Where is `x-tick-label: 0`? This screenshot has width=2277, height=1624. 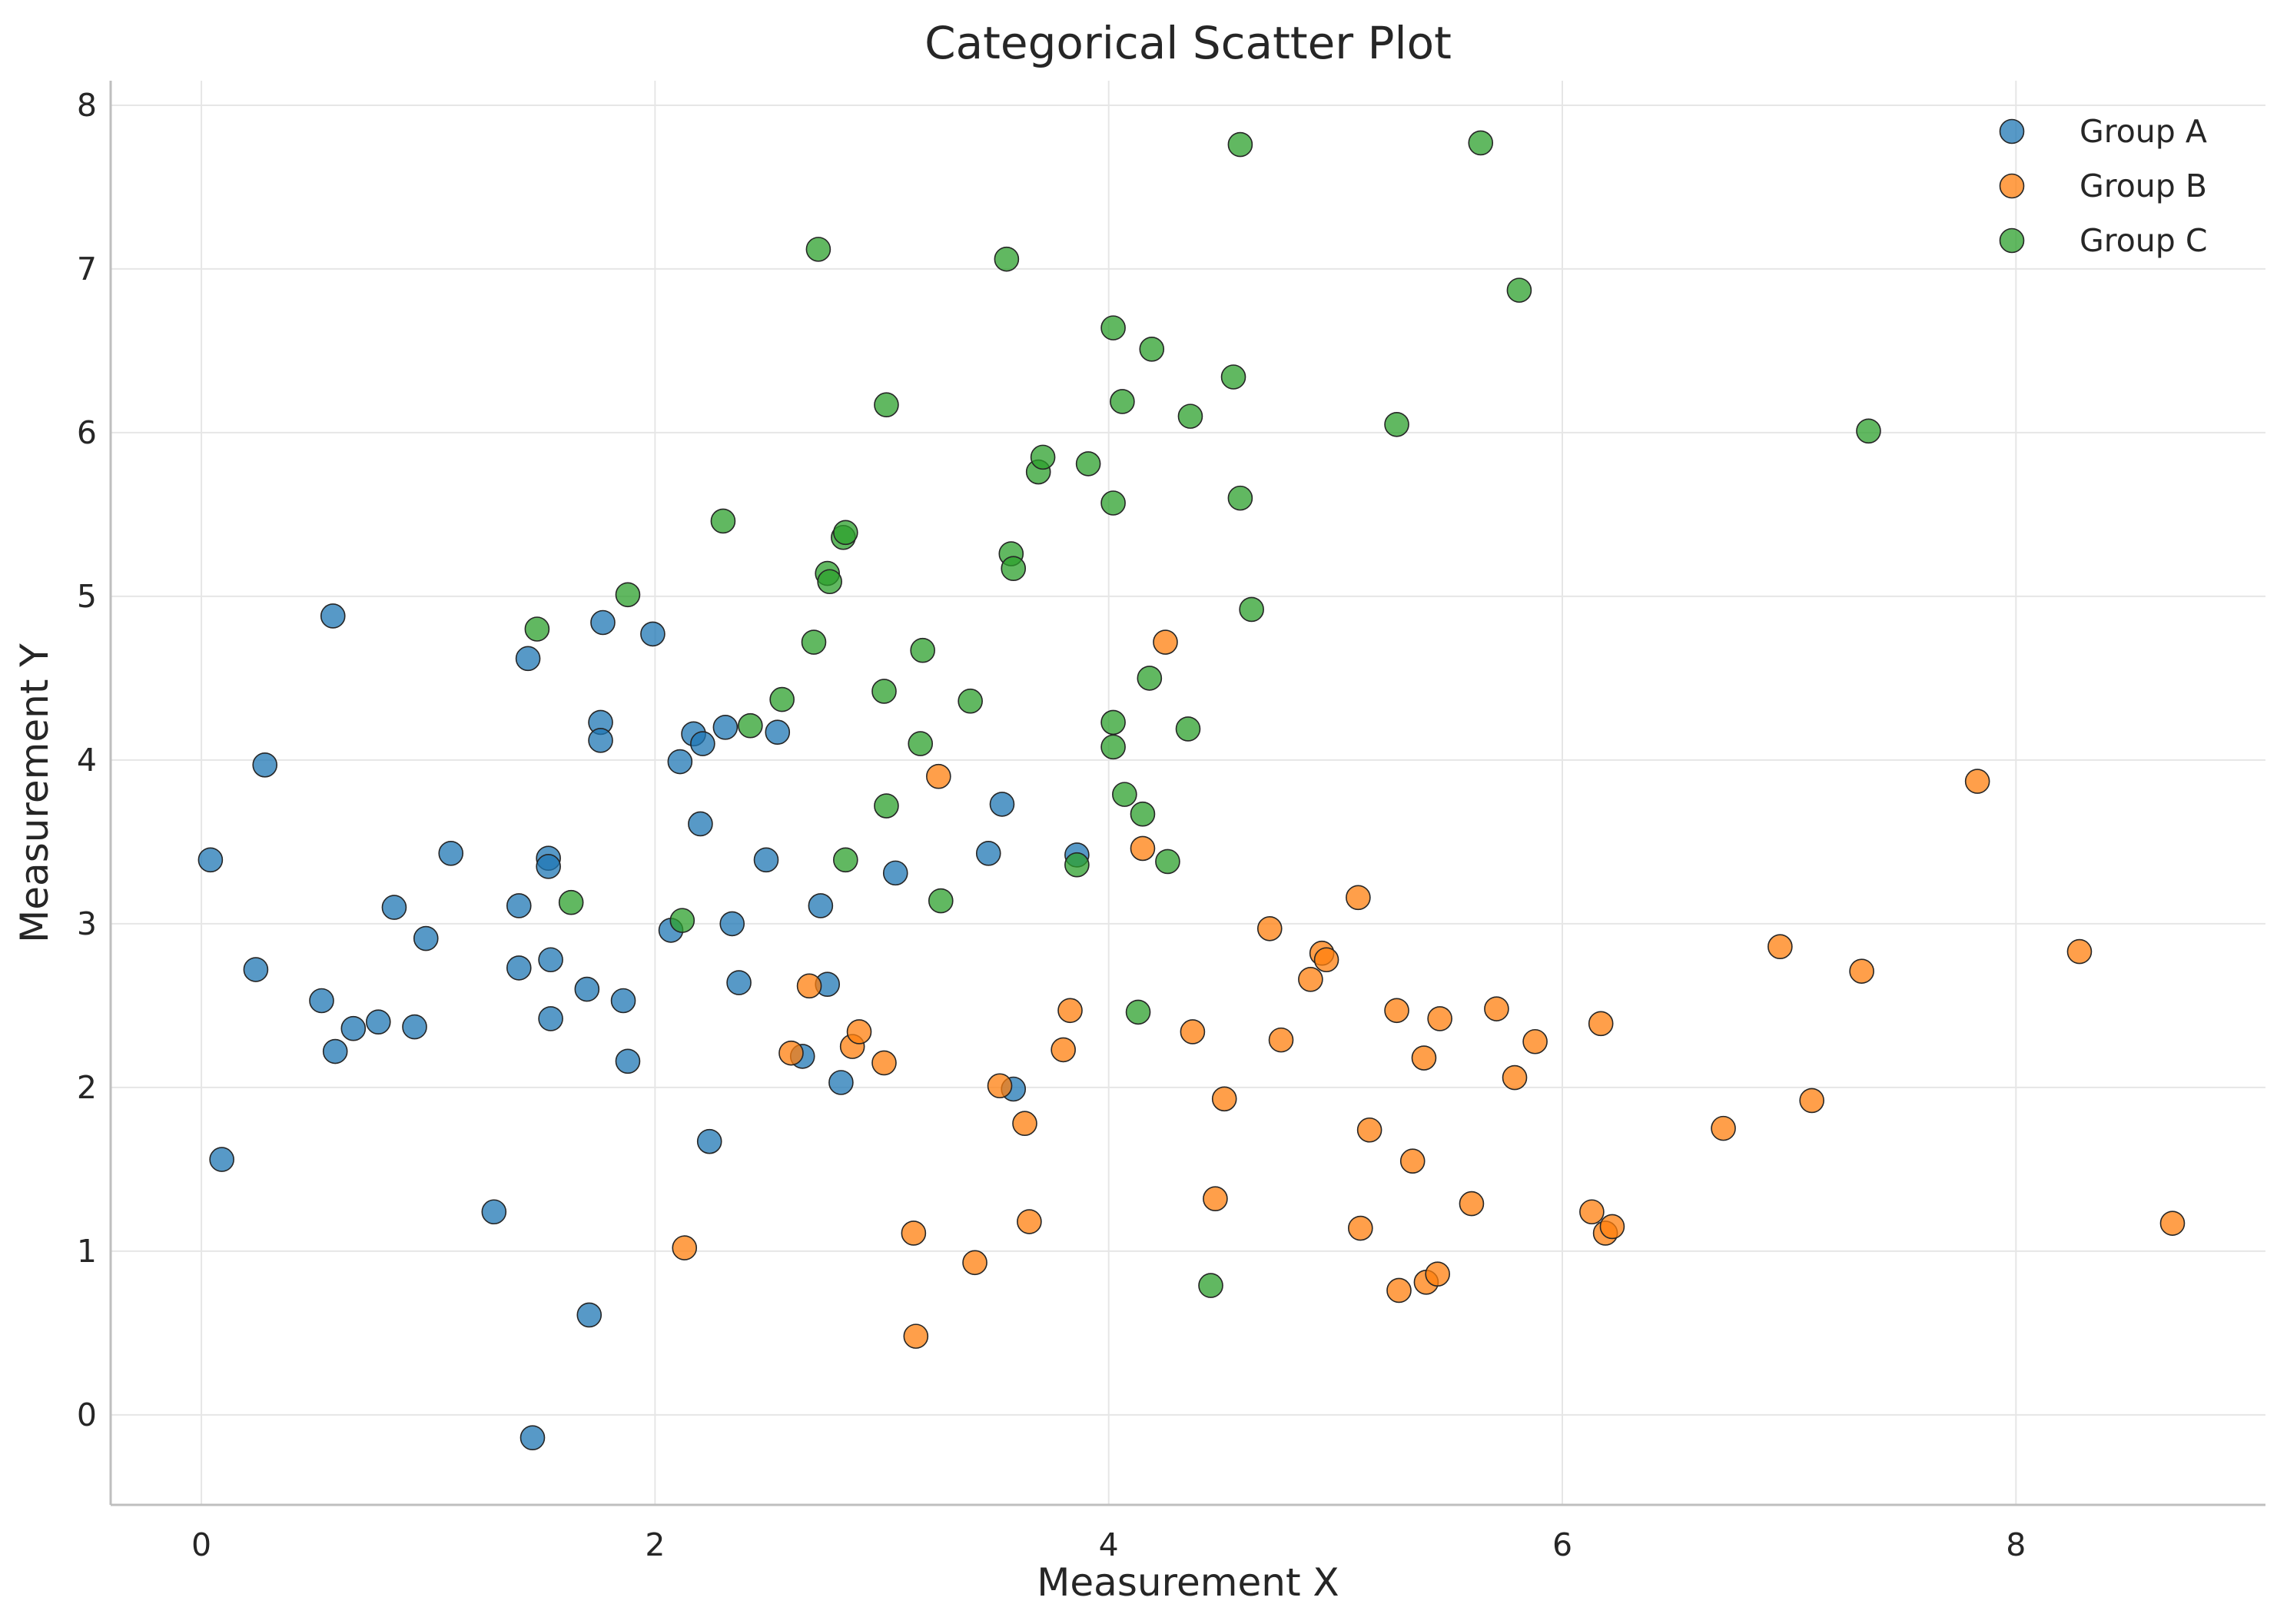 x-tick-label: 0 is located at coordinates (201, 1544).